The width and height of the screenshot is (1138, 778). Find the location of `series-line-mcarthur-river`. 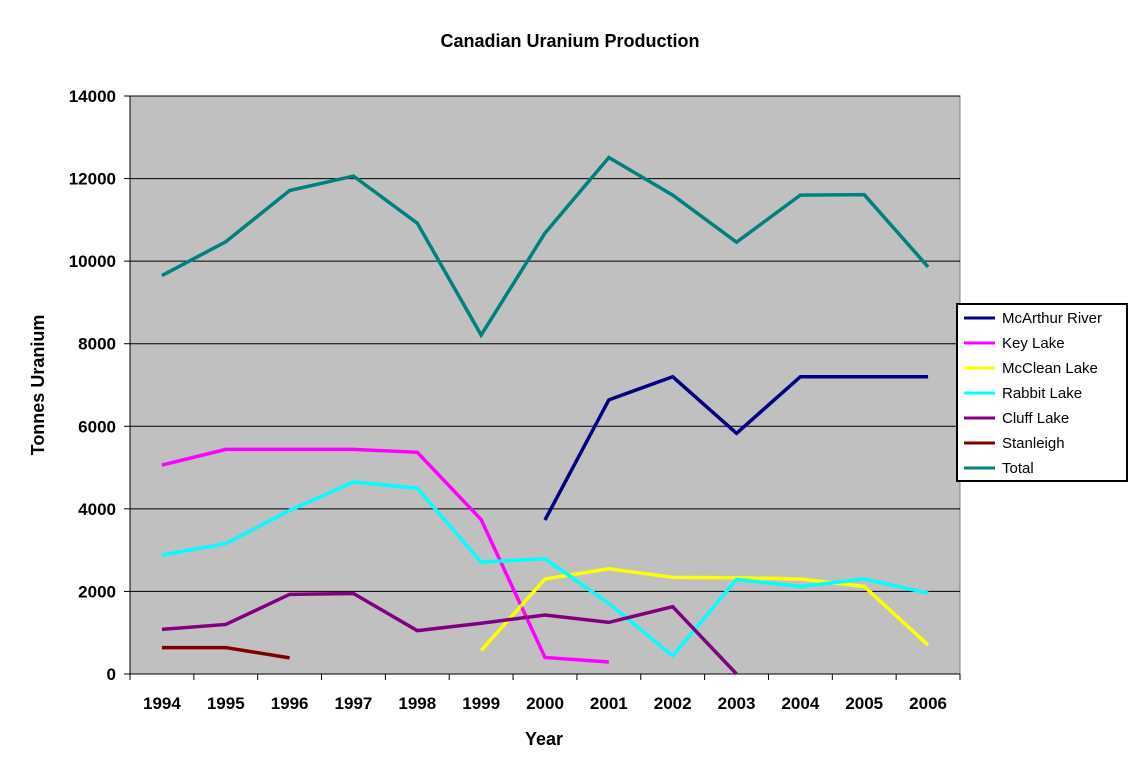

series-line-mcarthur-river is located at coordinates (736, 447).